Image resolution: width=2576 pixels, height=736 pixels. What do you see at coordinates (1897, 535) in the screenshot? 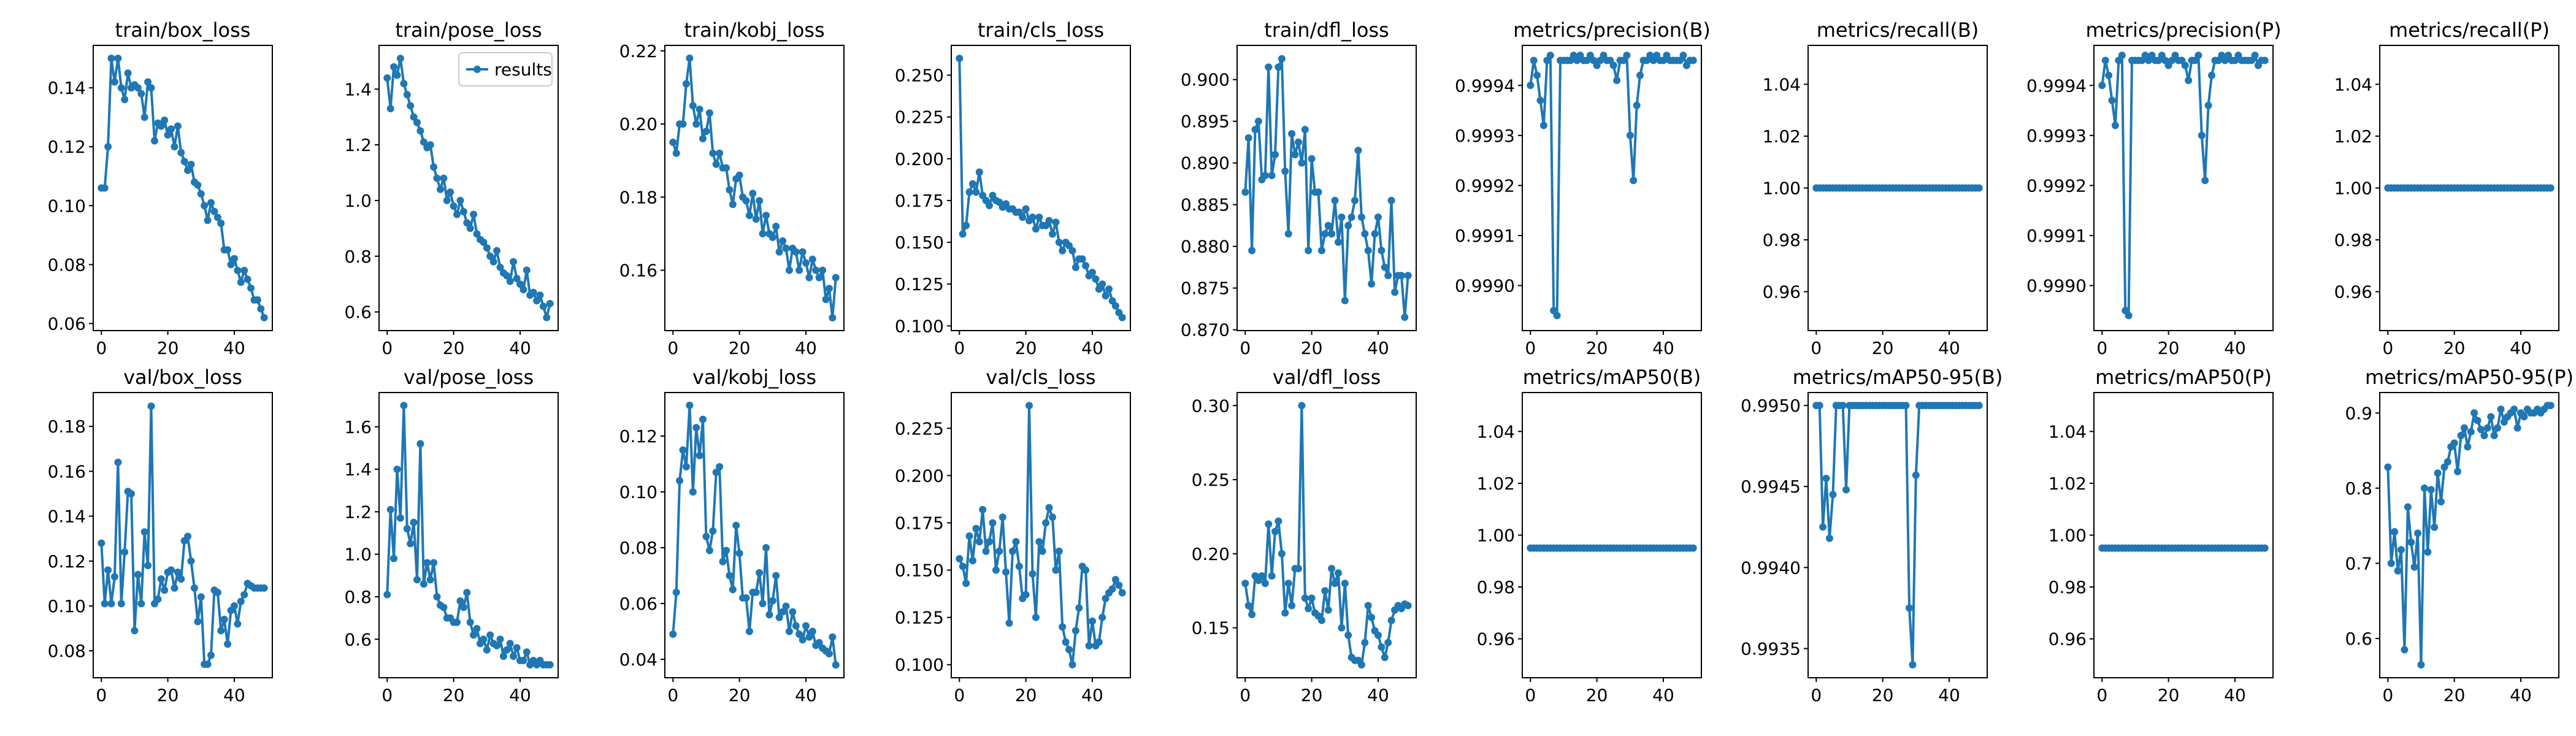
I see `panel-15-frame` at bounding box center [1897, 535].